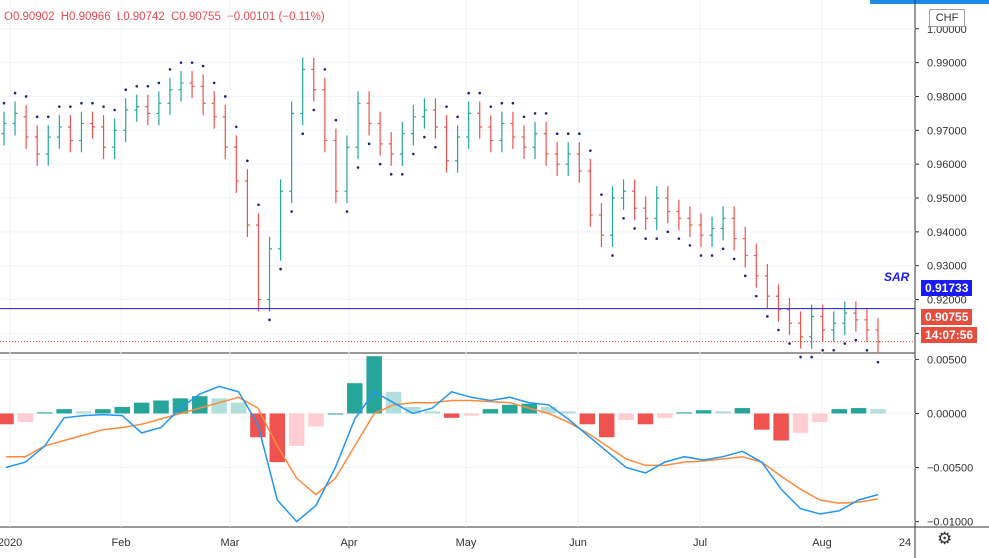 The width and height of the screenshot is (989, 558). I want to click on y-tick-label: 0.97000, so click(947, 131).